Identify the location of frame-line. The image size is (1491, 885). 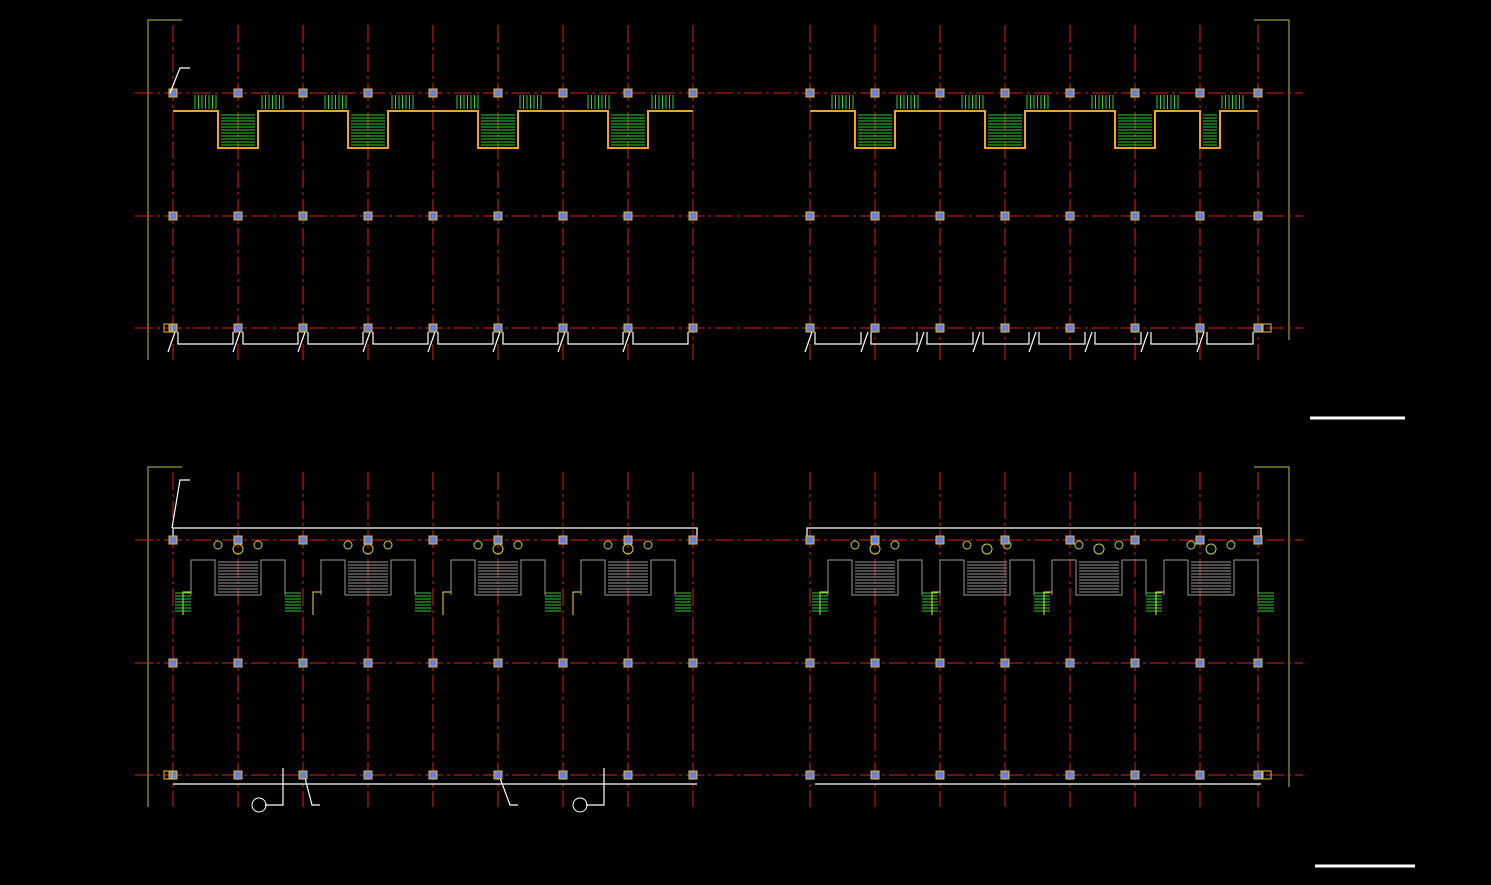
(1272, 626).